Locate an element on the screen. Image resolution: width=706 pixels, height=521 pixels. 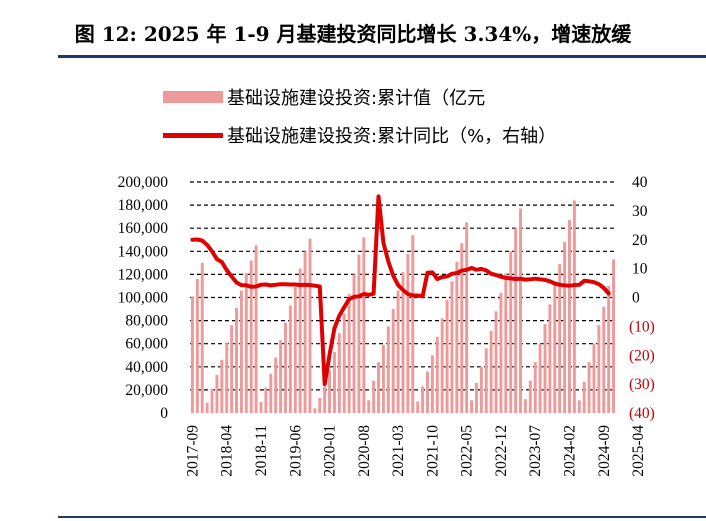
legend-bar: 基础设施建设投资:累计值（亿元 is located at coordinates (324, 97).